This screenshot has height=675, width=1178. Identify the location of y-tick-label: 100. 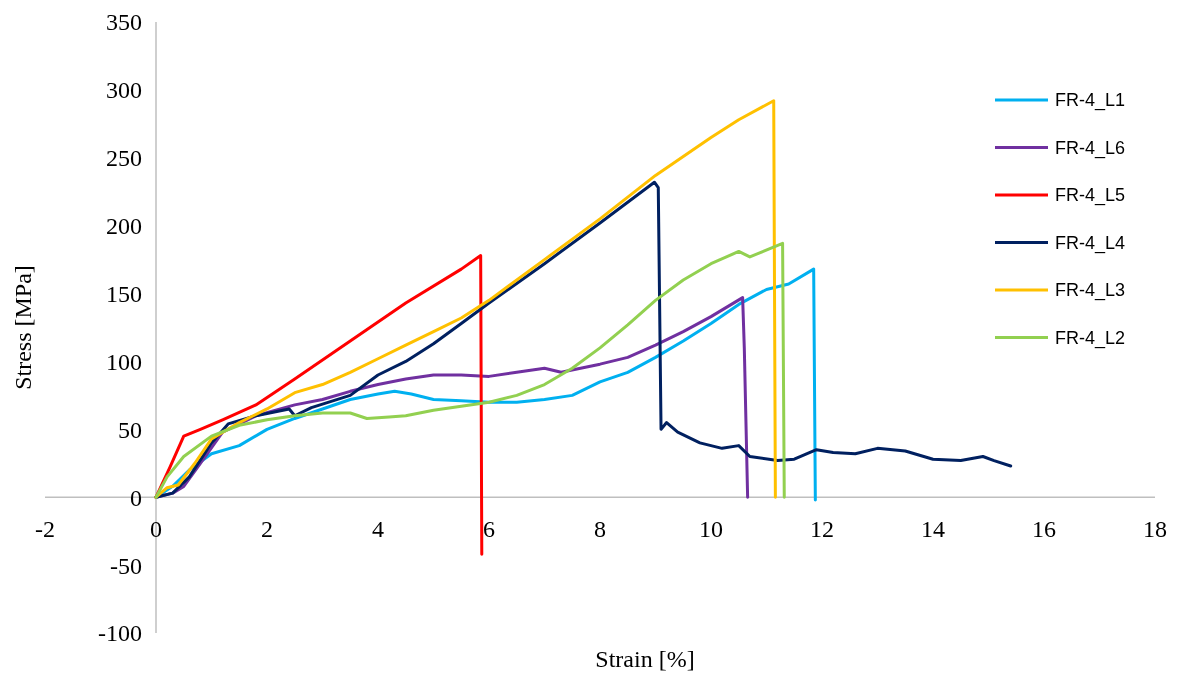
(124, 361).